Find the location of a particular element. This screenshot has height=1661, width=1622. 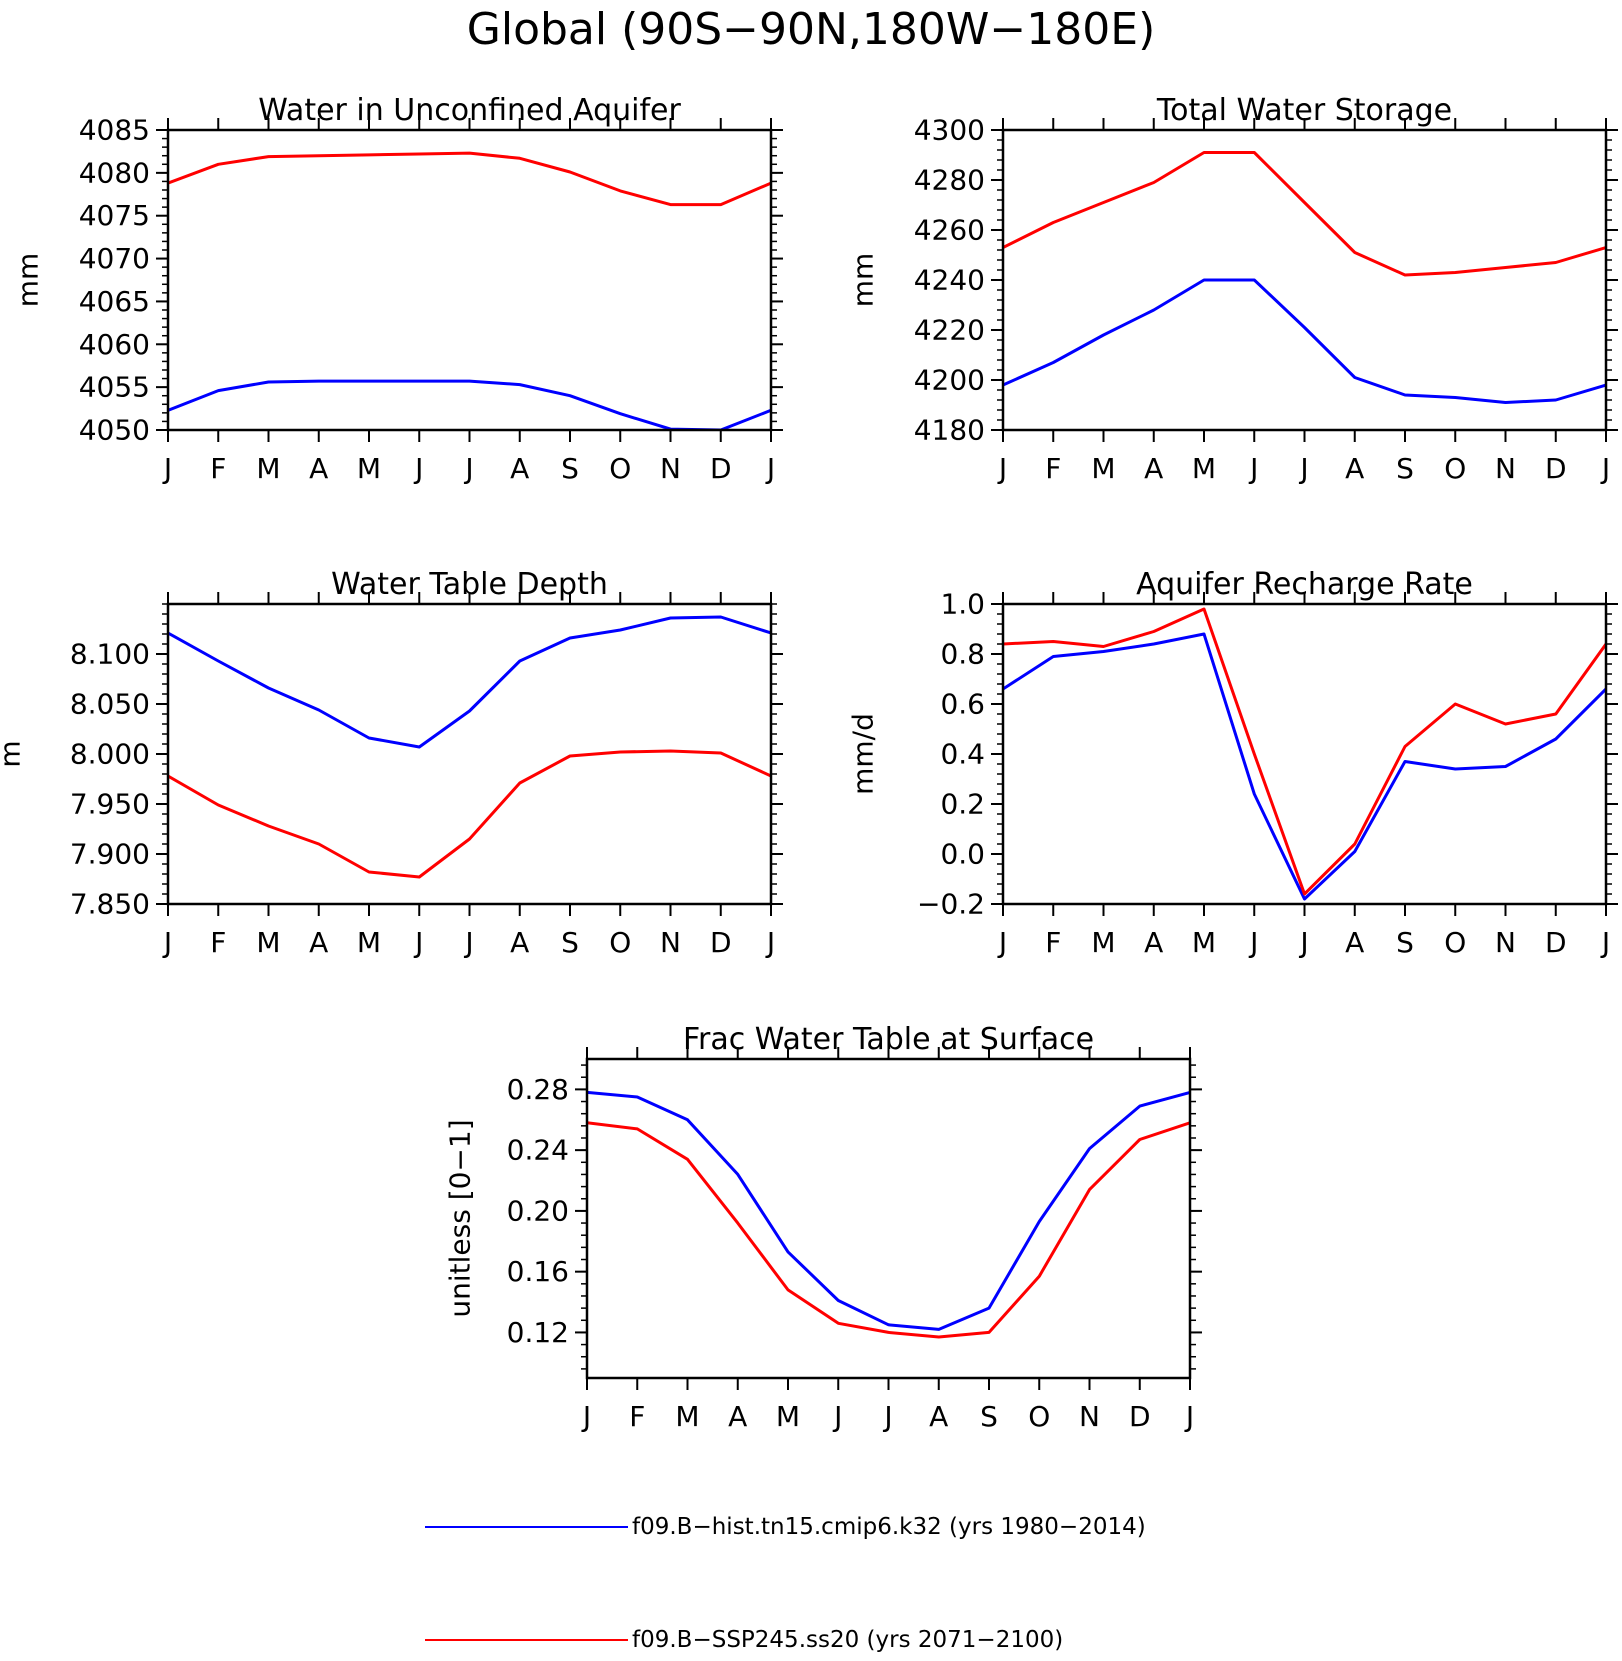

y-tick-label: 4075 is located at coordinates (114, 215).